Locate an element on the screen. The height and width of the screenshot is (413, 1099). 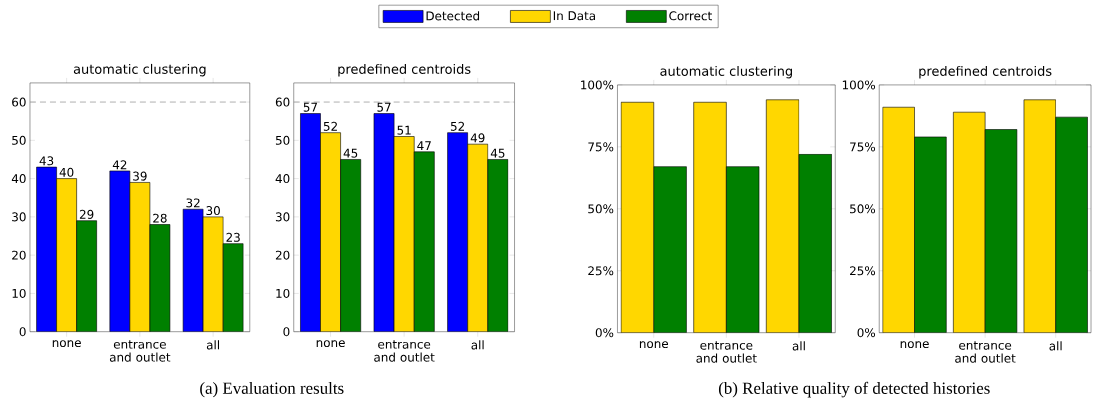
data-label: 42 is located at coordinates (119, 165).